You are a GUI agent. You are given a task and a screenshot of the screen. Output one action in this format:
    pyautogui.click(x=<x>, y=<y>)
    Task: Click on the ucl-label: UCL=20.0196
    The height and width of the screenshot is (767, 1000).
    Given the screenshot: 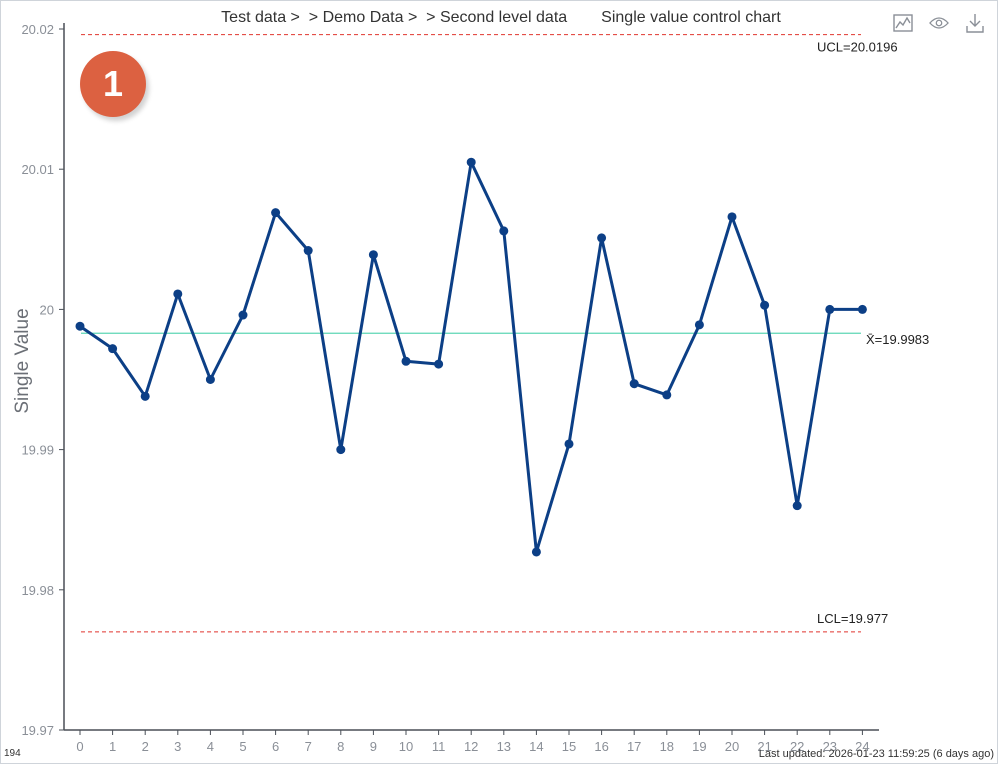 What is the action you would take?
    pyautogui.click(x=857, y=47)
    